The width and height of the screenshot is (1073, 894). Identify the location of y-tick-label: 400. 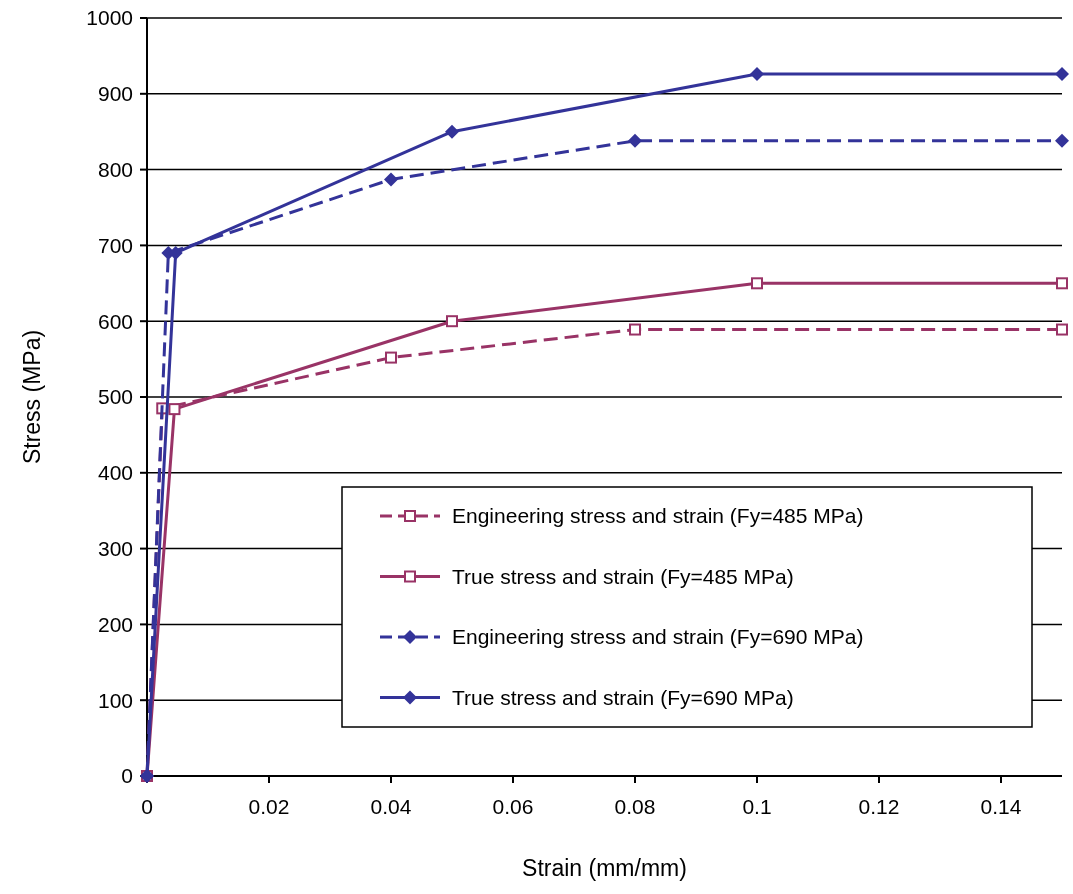
(115, 473).